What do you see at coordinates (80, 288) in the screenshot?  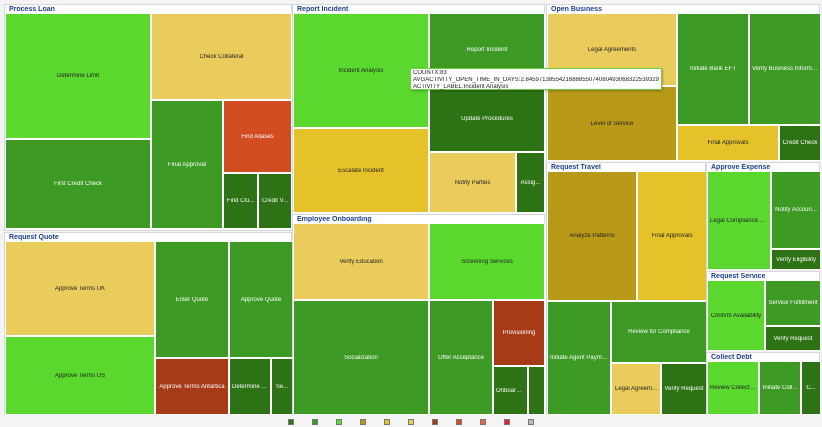 I see `treemap-tile: Approve Terms UK` at bounding box center [80, 288].